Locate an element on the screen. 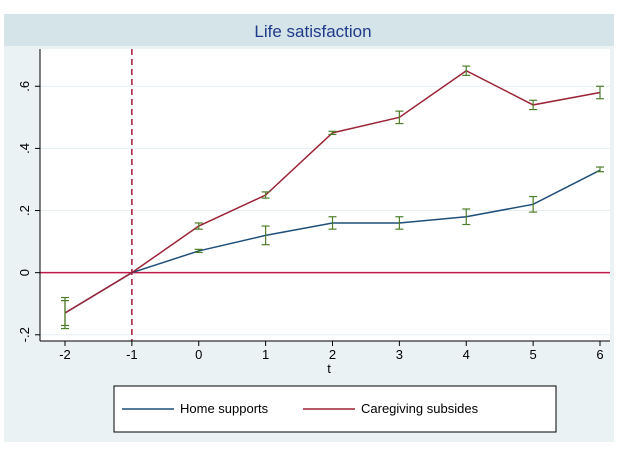 The width and height of the screenshot is (626, 451). legend-label-1: Caregiving subsides is located at coordinates (420, 408).